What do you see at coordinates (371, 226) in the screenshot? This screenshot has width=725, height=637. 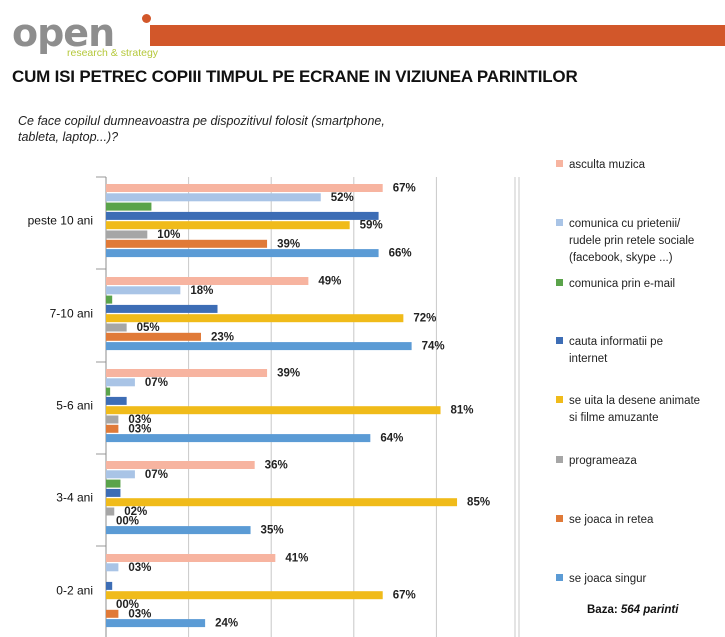 I see `data-label: 59%` at bounding box center [371, 226].